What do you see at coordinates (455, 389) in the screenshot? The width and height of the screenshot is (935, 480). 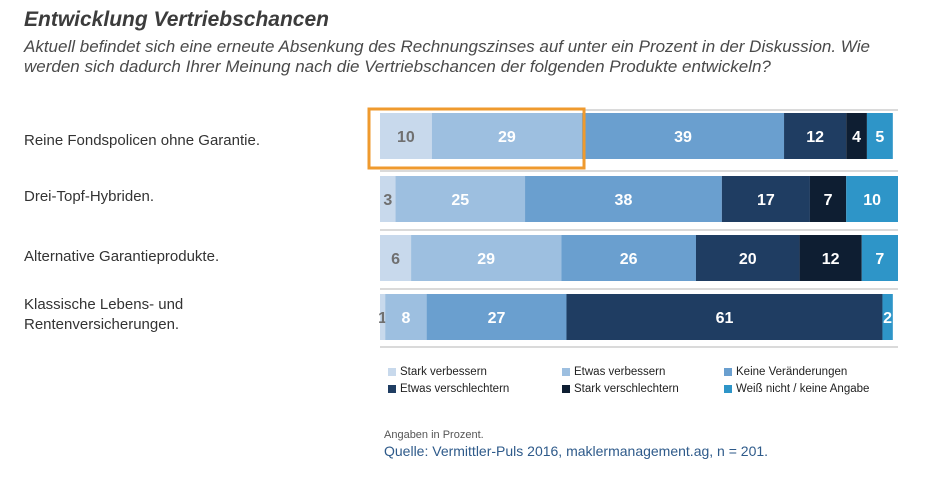 I see `legend-label: Etwas verschlechtern` at bounding box center [455, 389].